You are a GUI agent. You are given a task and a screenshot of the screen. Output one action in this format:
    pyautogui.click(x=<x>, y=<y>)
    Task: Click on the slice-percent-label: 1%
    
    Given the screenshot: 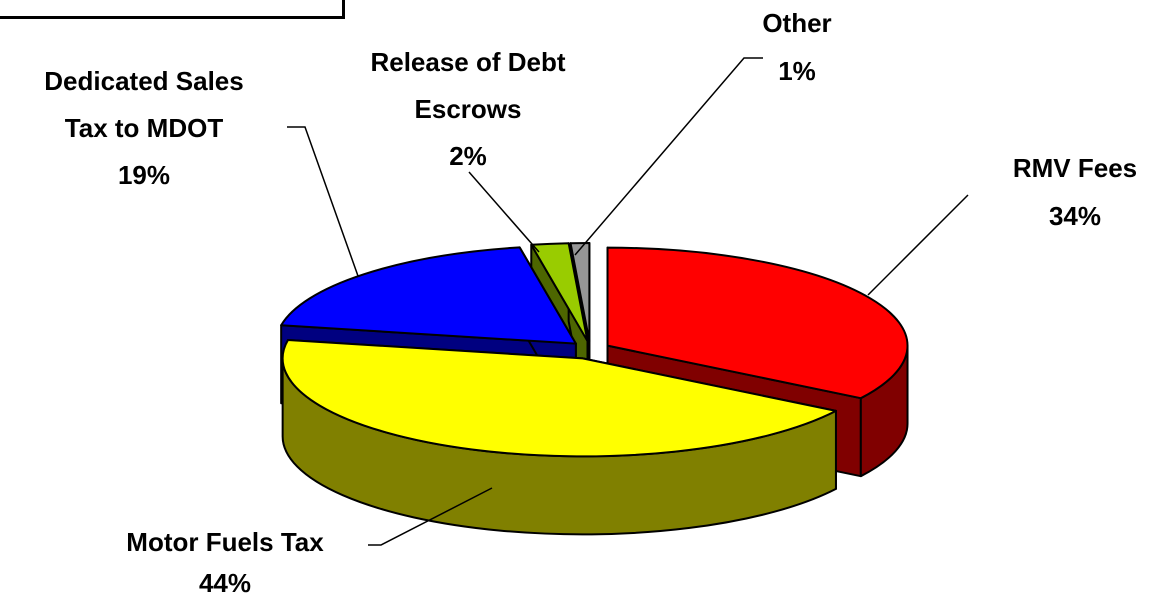 What is the action you would take?
    pyautogui.click(x=797, y=71)
    